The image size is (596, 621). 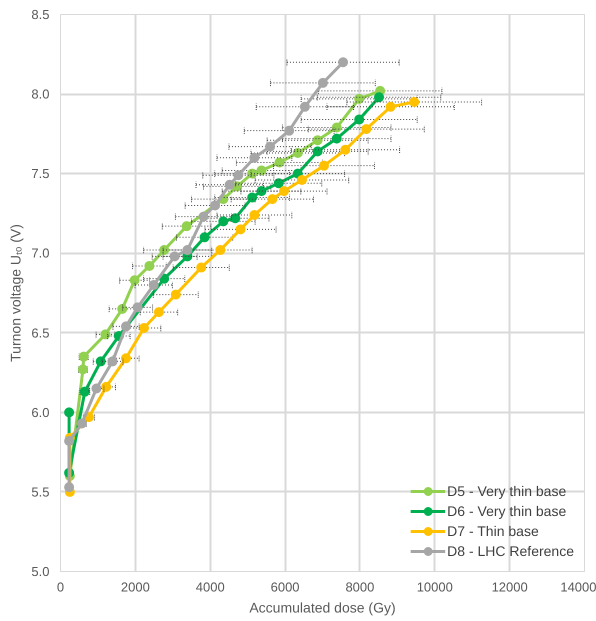 I want to click on x-tick-label: 0, so click(x=60, y=587).